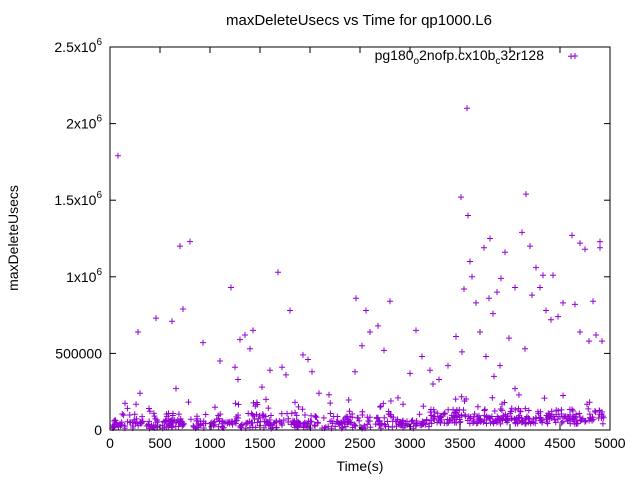 The width and height of the screenshot is (640, 480). Describe the element at coordinates (457, 55) in the screenshot. I see `legend-label-part-2: 2nofp.cx10b` at that location.